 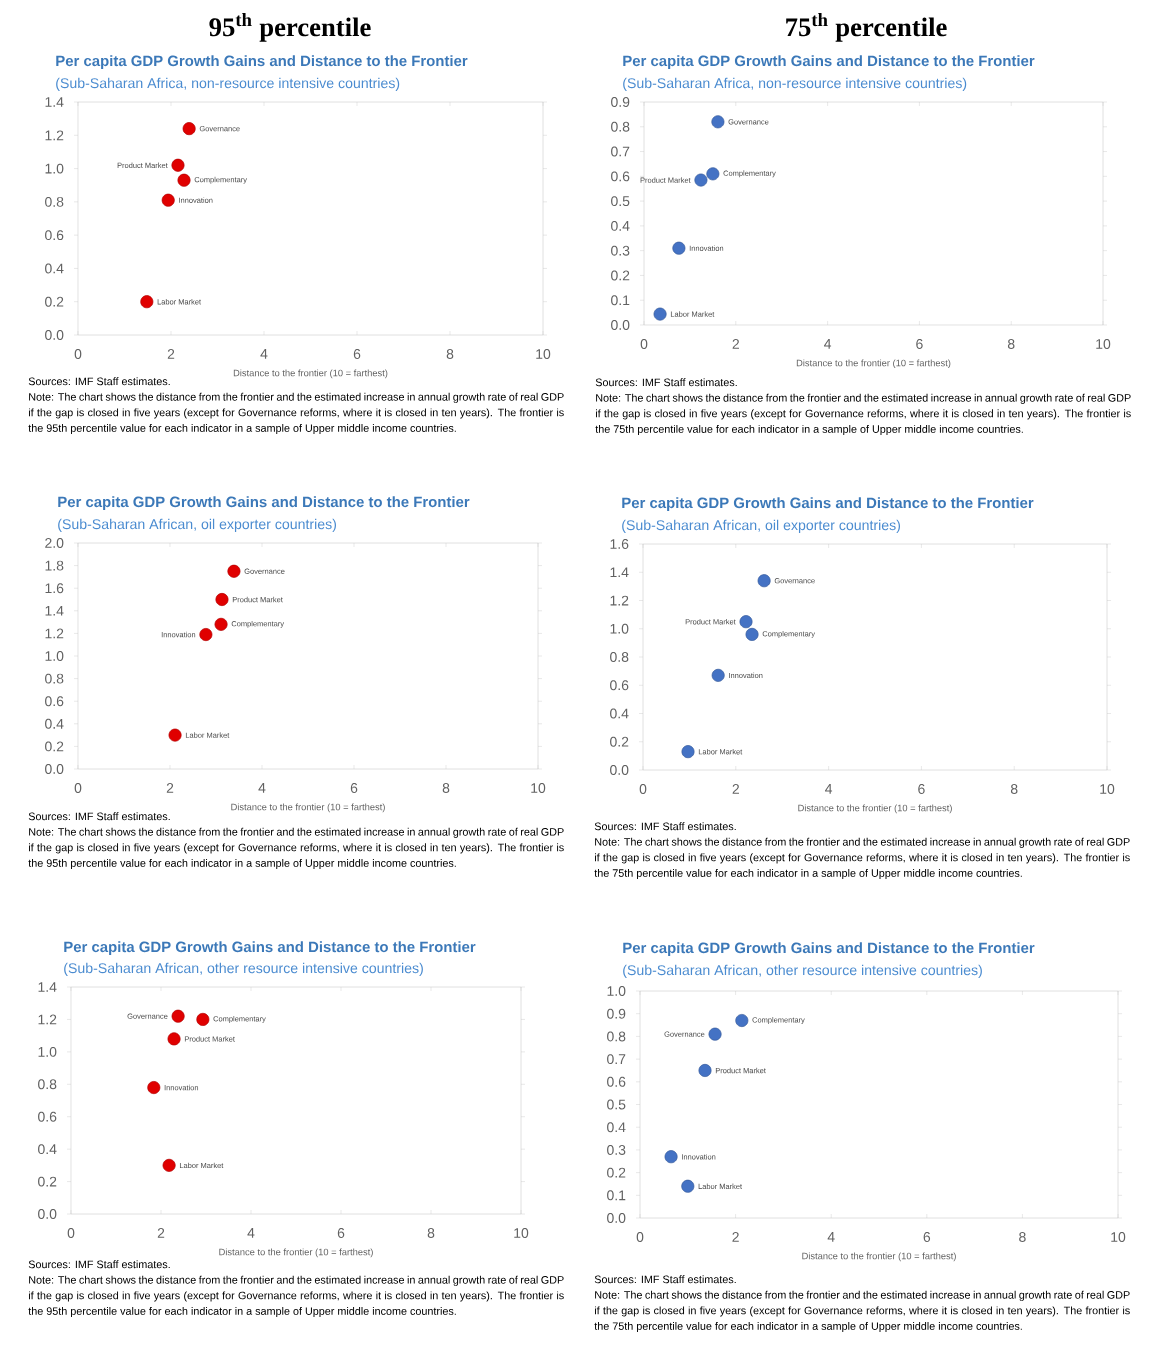 What do you see at coordinates (616, 1149) in the screenshot?
I see `y-tick-label: 0.3` at bounding box center [616, 1149].